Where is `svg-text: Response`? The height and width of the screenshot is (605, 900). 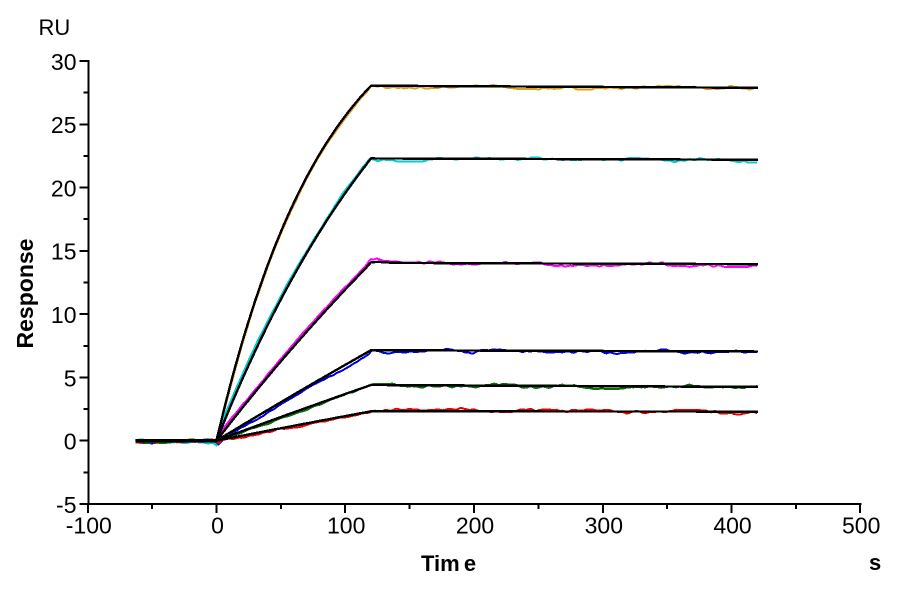
svg-text: Response is located at coordinates (25, 294).